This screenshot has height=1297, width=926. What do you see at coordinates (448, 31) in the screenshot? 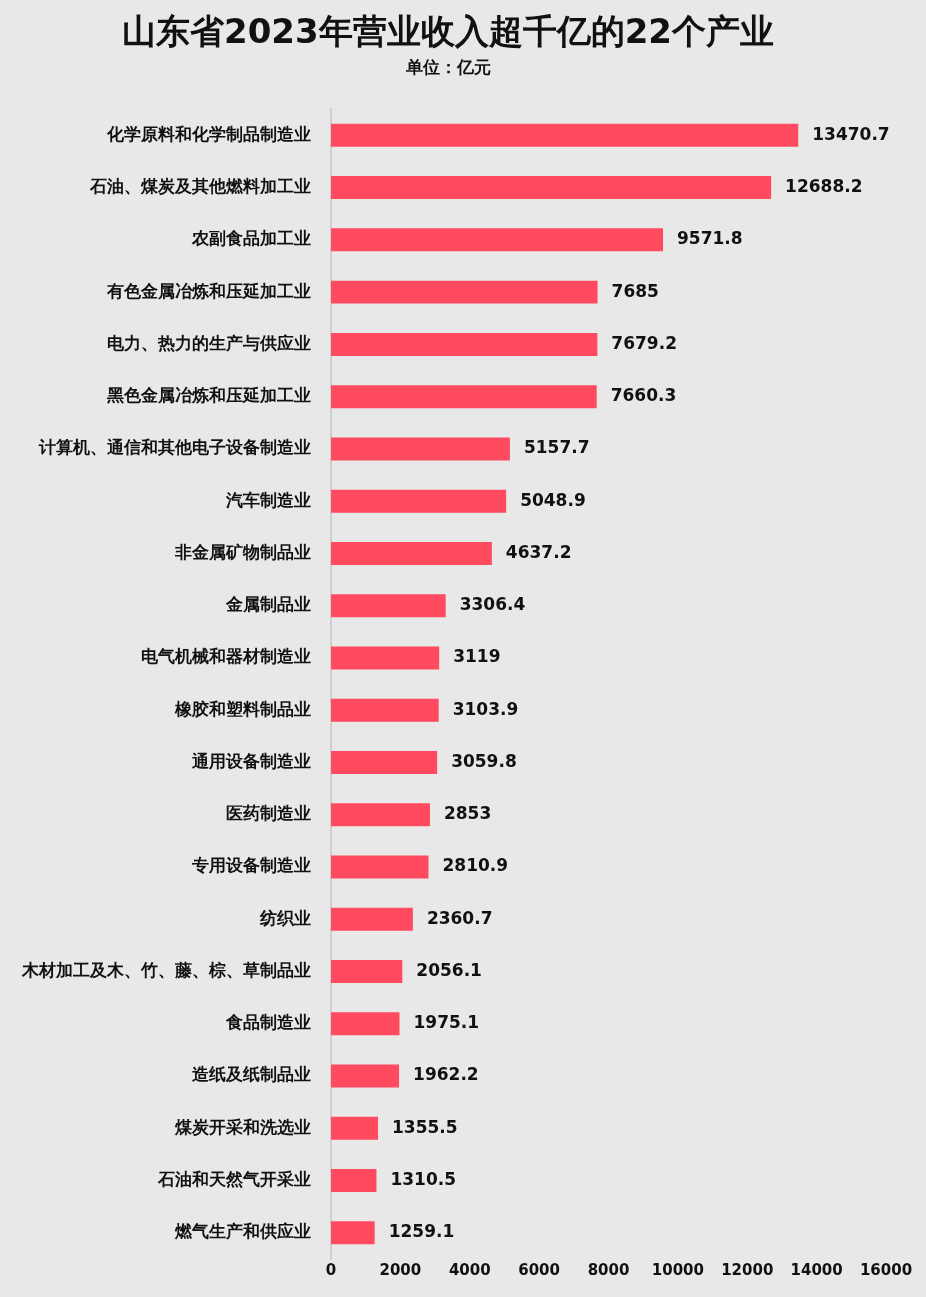
I see `chart-title: 山东省2023年营业收入超千亿的22个产业` at bounding box center [448, 31].